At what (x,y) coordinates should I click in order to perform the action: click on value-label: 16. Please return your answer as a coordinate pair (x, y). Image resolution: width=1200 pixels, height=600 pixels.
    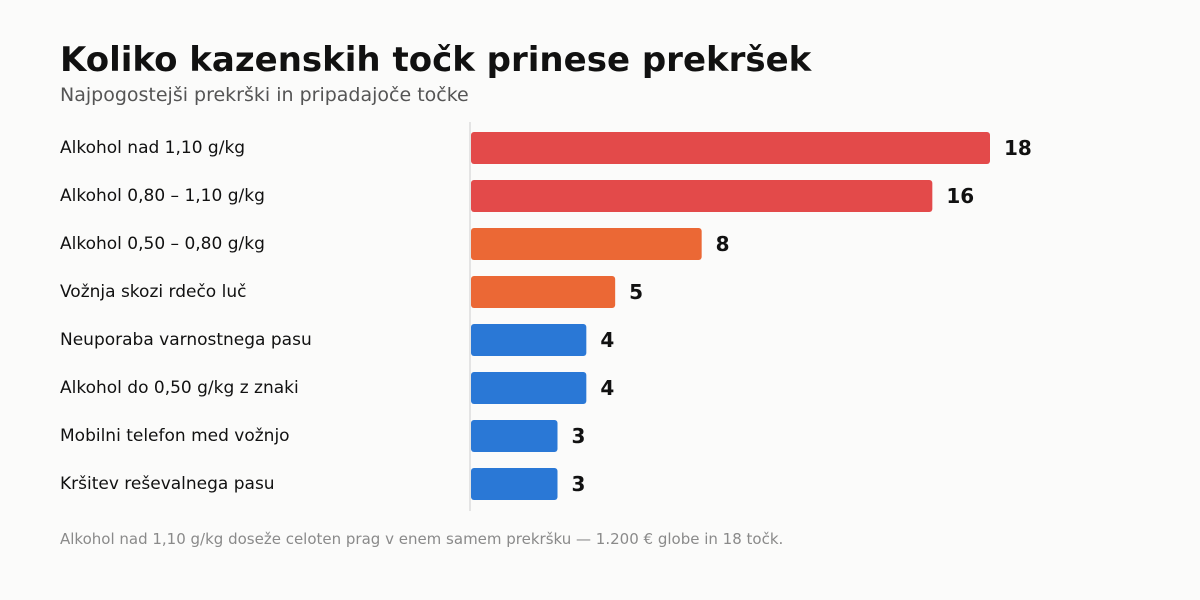
    Looking at the image, I should click on (960, 196).